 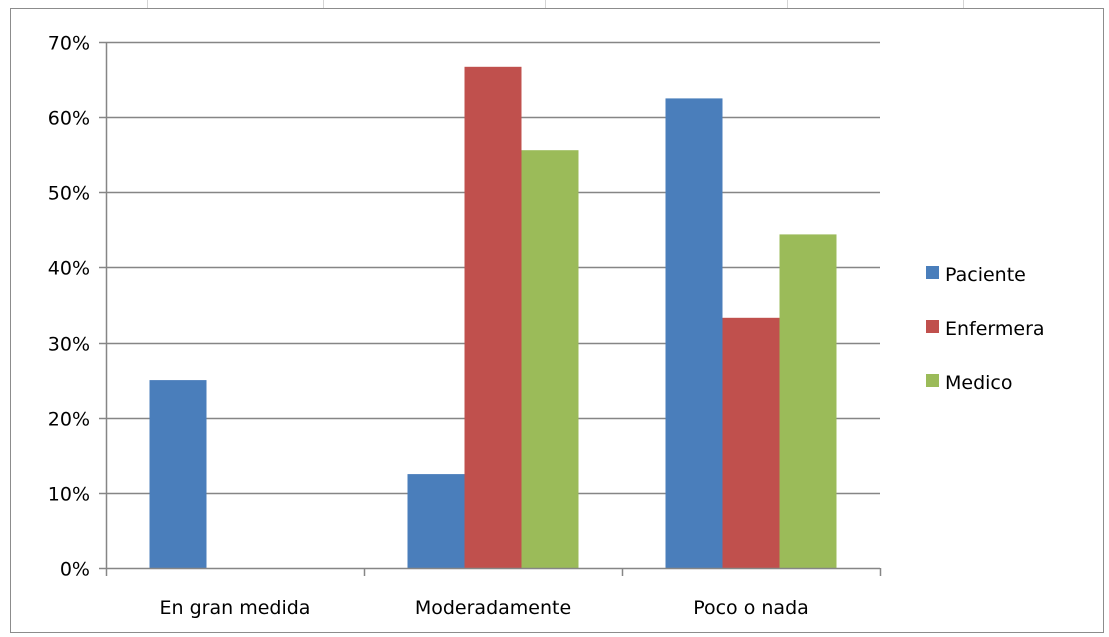 What do you see at coordinates (69, 119) in the screenshot?
I see `y-tick-label: 60%` at bounding box center [69, 119].